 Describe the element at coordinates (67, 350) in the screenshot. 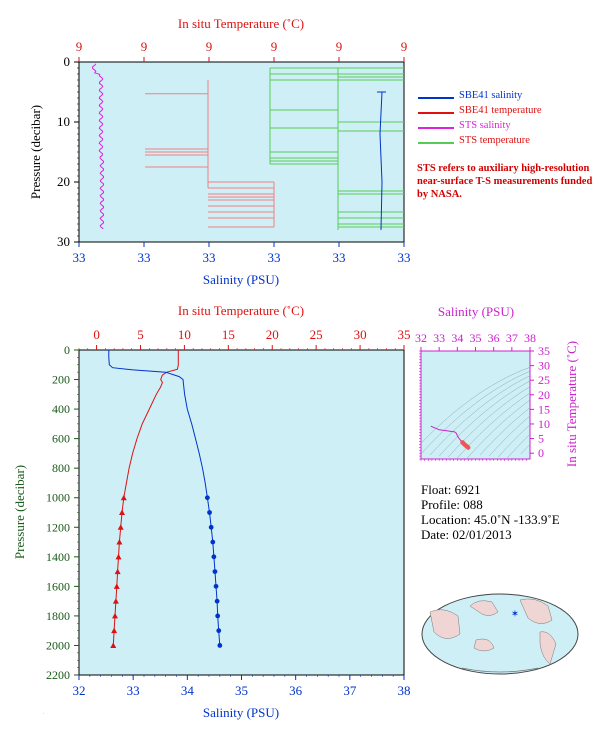

I see `pressure-tick-label: 0` at that location.